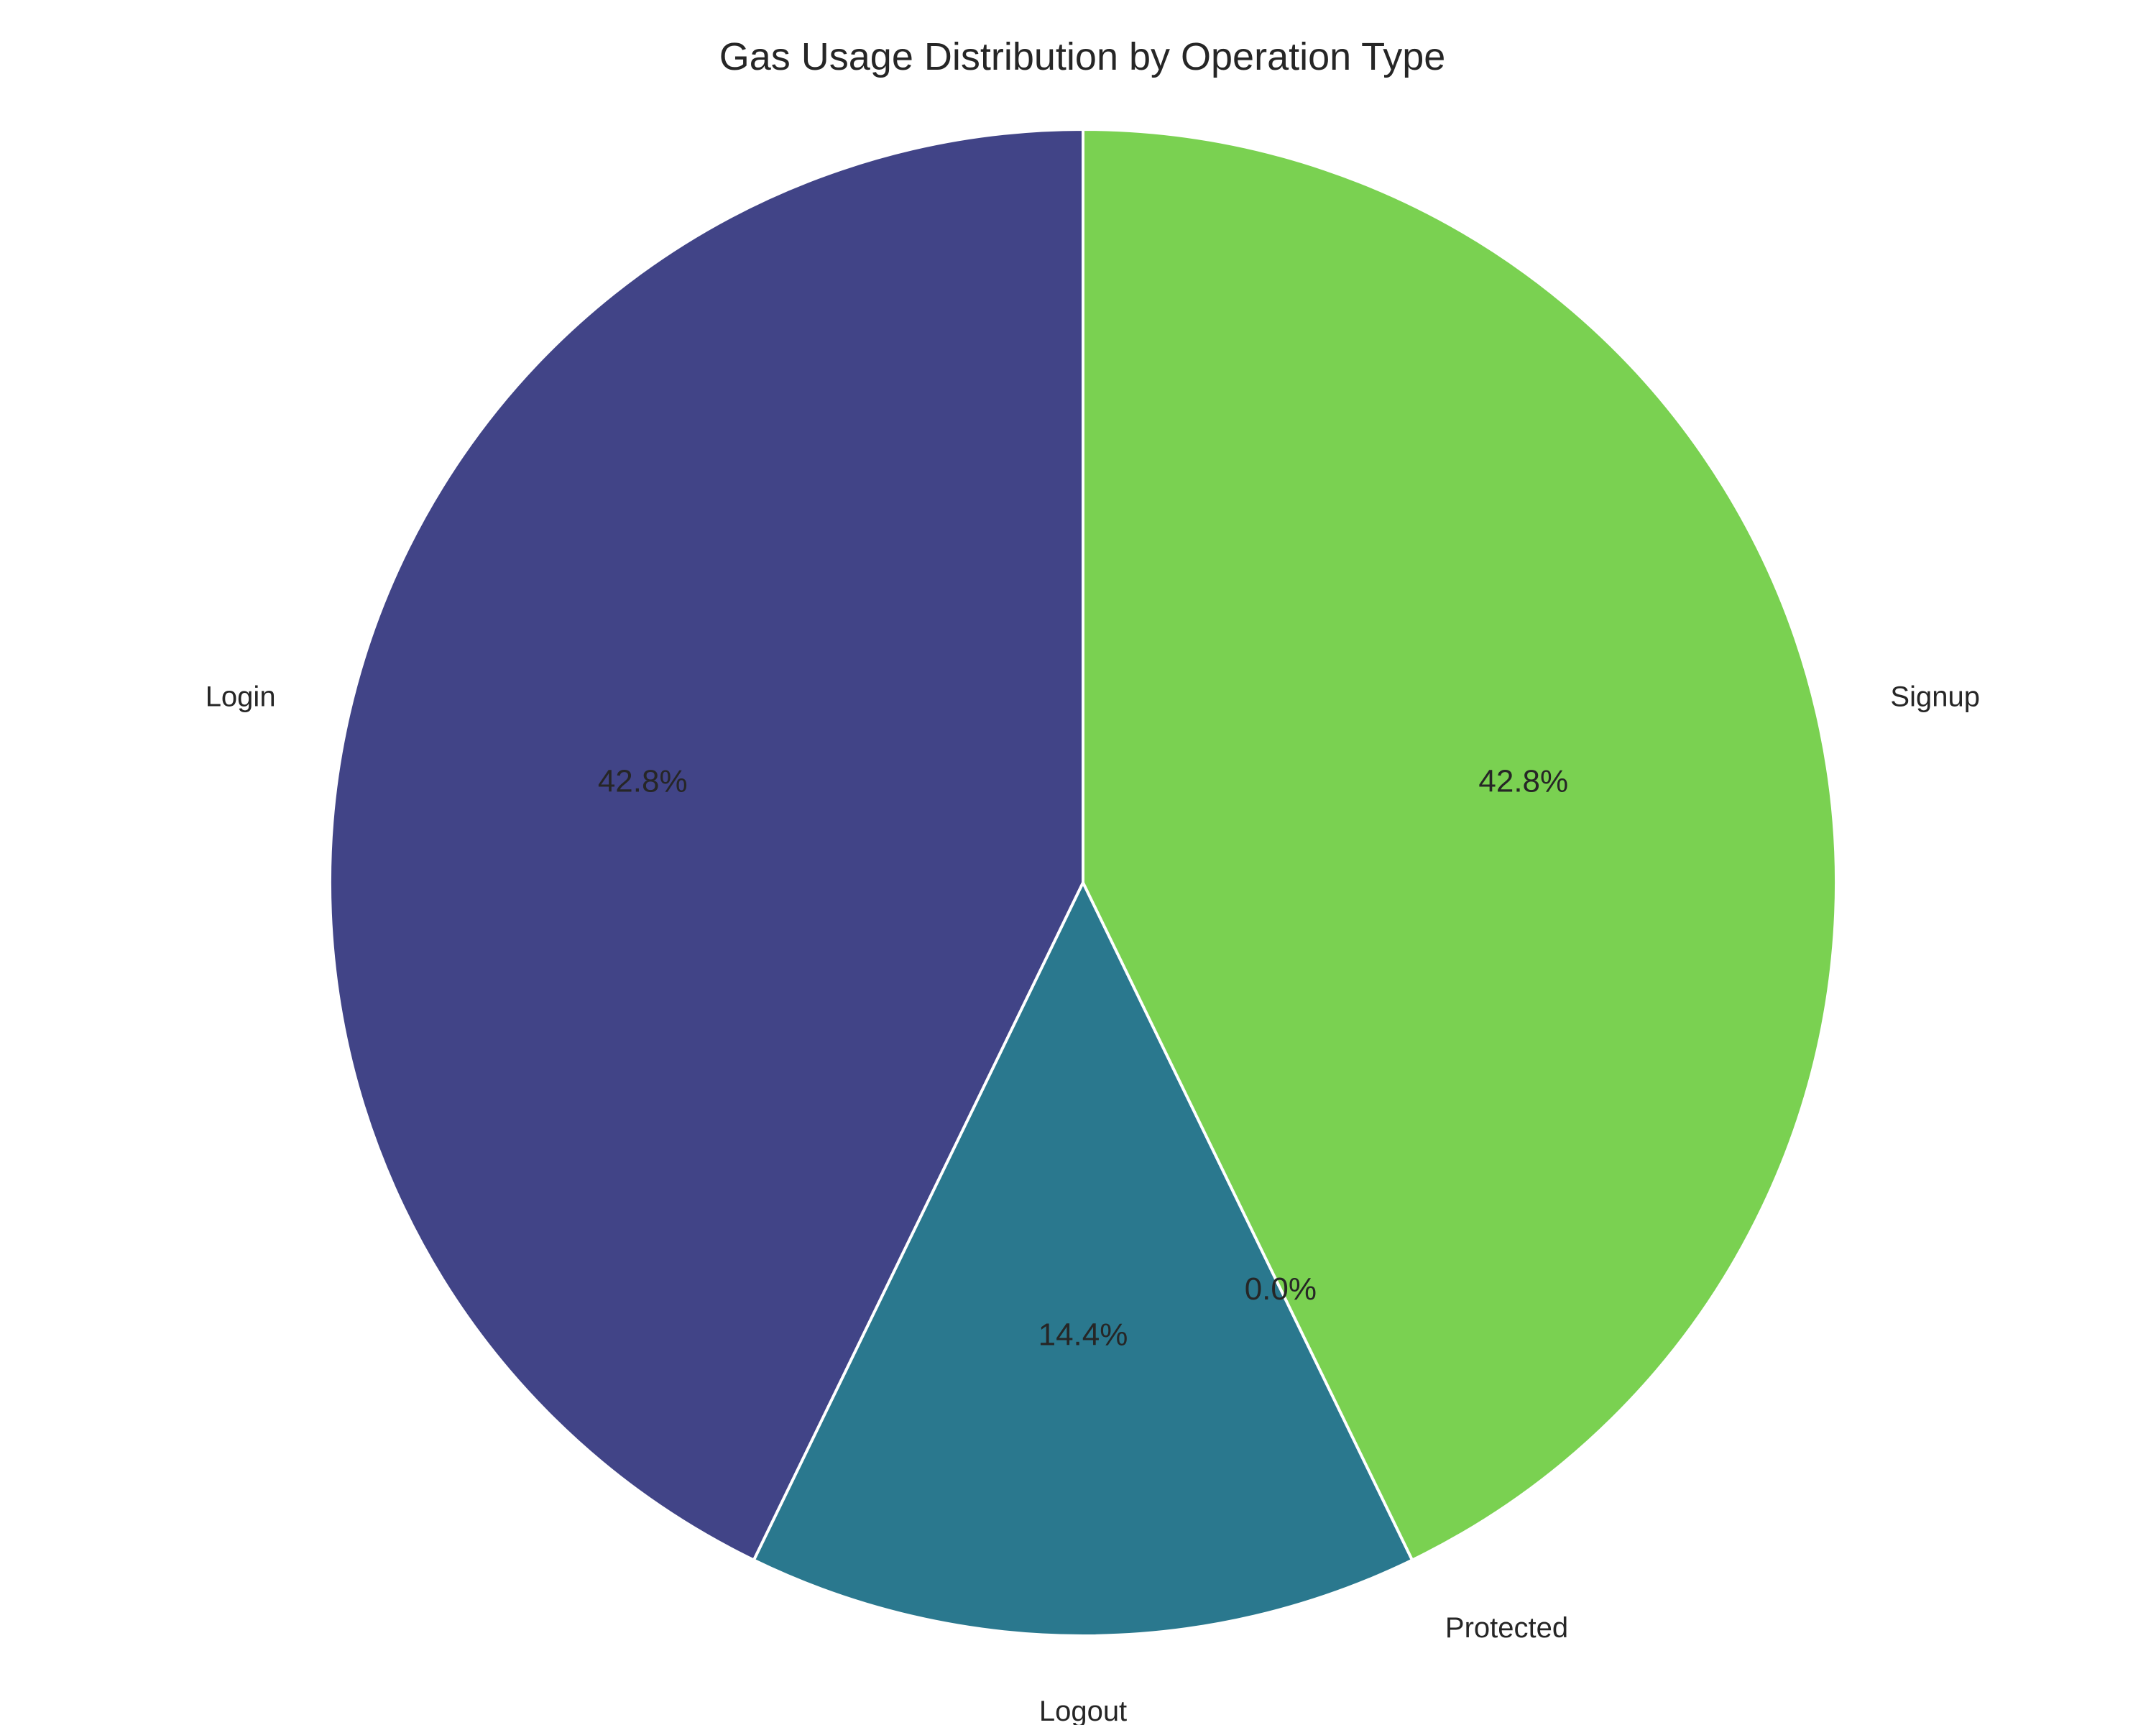  What do you see at coordinates (1083, 56) in the screenshot?
I see `chart-title: Gas Usage Distribution by Operation Type` at bounding box center [1083, 56].